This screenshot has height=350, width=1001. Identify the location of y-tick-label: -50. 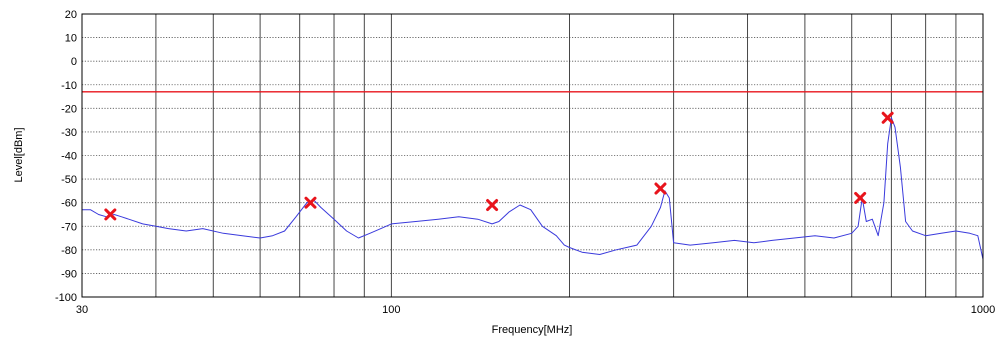
(69, 180).